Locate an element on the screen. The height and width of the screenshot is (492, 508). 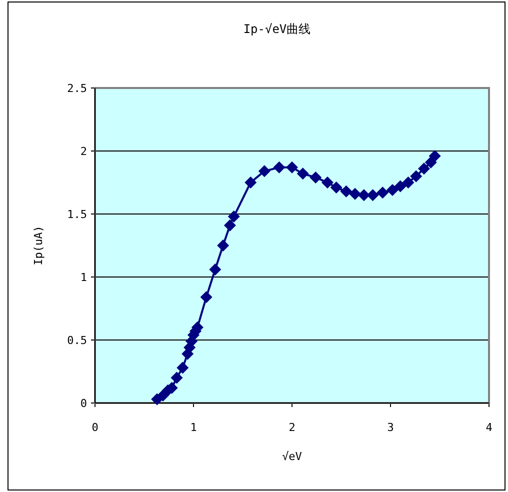
y-tick-label: 0.5 is located at coordinates (77, 340).